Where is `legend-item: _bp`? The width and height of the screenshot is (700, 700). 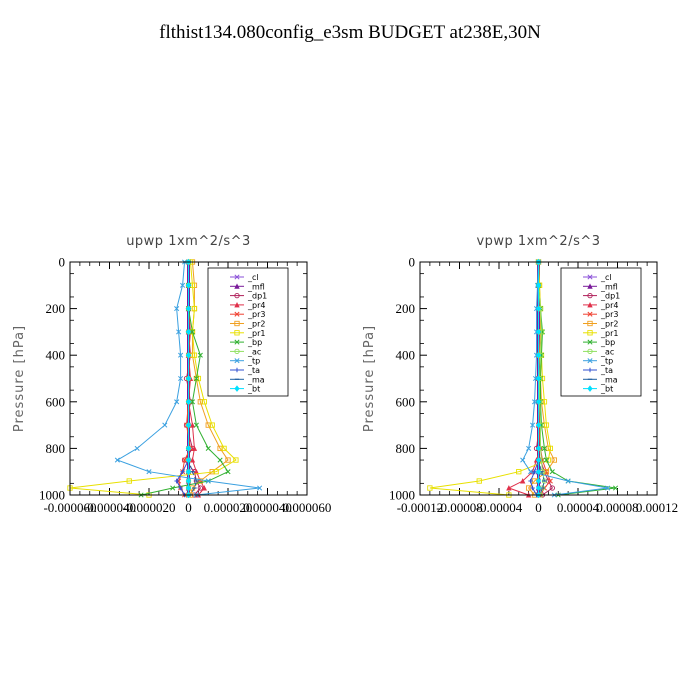 legend-item: _bp is located at coordinates (599, 342).